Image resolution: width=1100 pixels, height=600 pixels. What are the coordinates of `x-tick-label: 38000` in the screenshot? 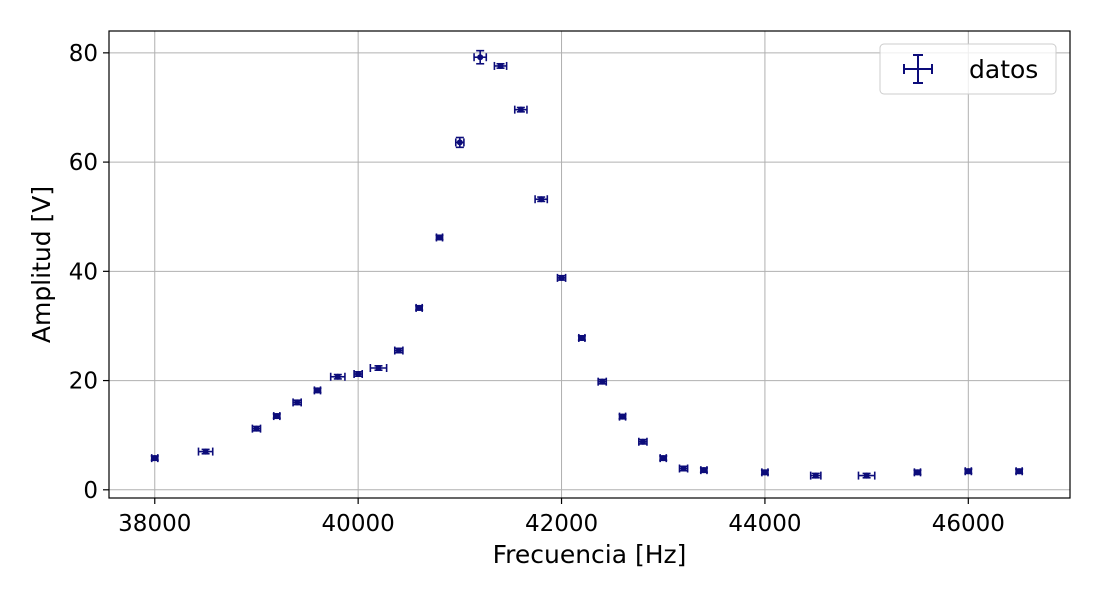 It's located at (154, 524).